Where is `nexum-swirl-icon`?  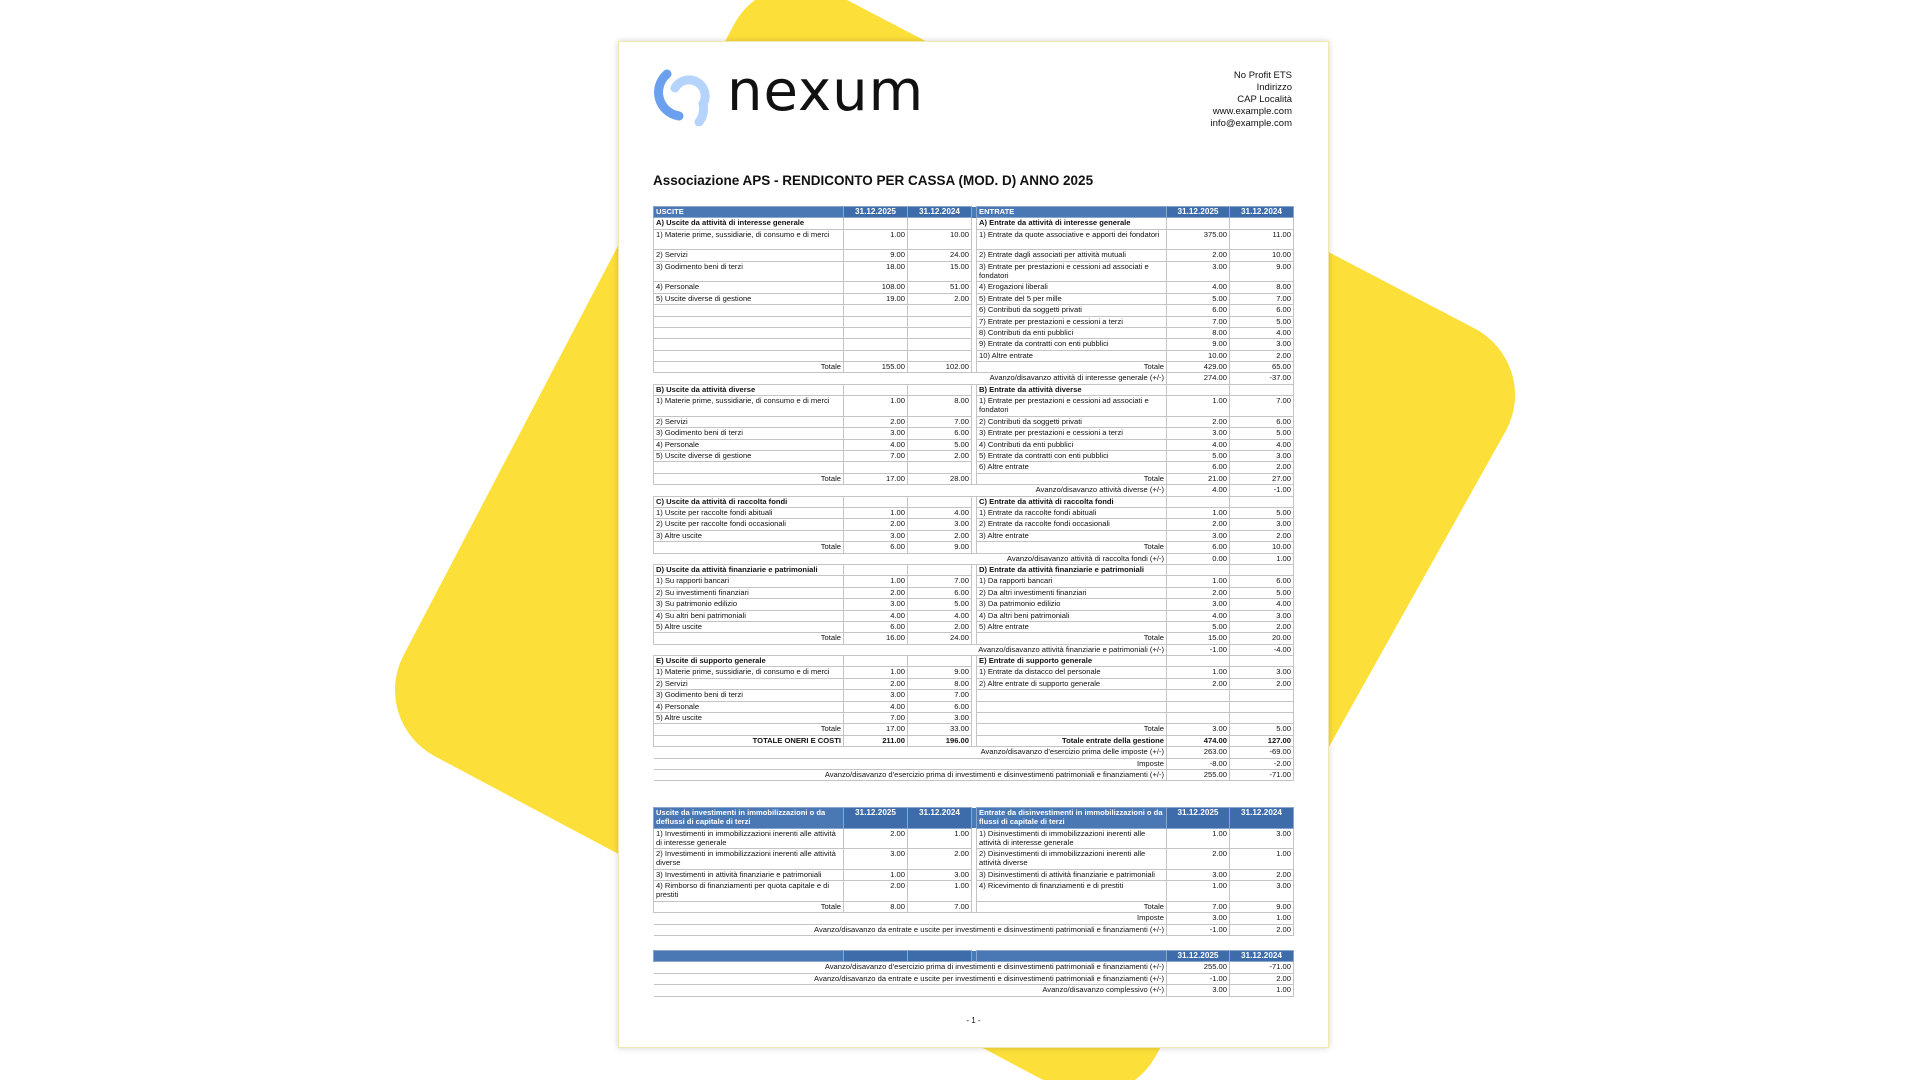 nexum-swirl-icon is located at coordinates (682, 97).